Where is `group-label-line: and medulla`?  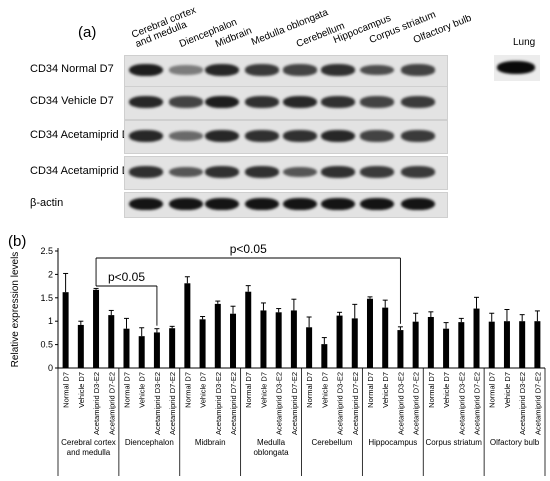 group-label-line: and medulla is located at coordinates (89, 452).